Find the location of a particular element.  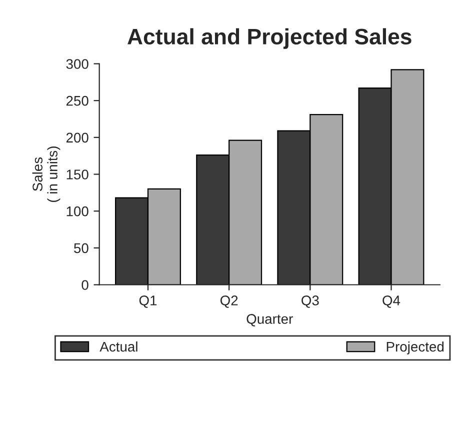

y-tick-label: 150 is located at coordinates (77, 175).